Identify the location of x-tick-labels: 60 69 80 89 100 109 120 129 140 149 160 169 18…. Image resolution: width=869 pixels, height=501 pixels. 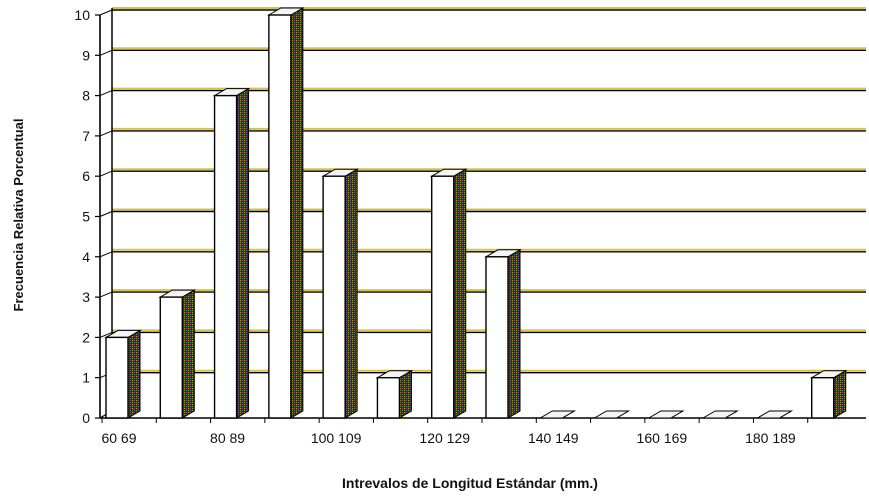
(448, 438).